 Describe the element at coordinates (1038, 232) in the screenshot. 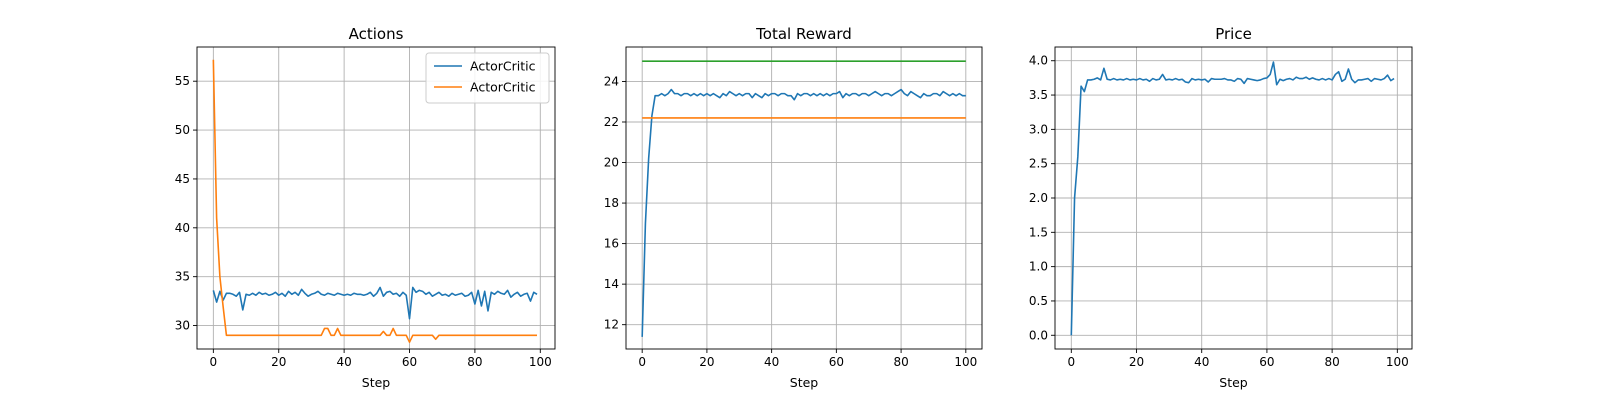

I see `y-tick-label: 1.5` at that location.